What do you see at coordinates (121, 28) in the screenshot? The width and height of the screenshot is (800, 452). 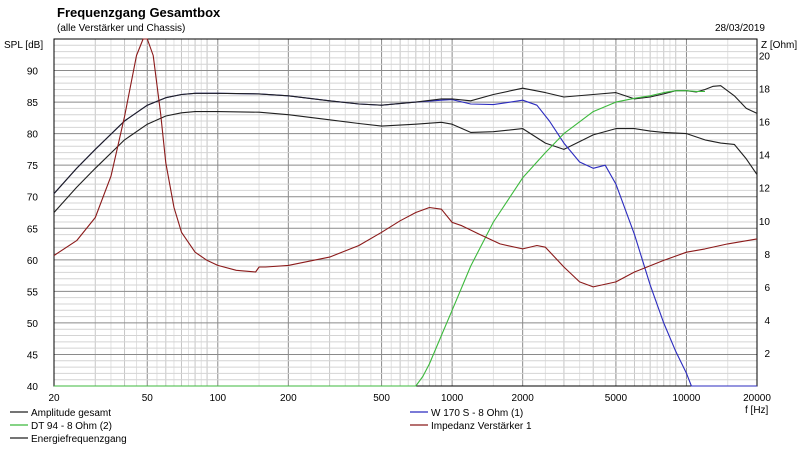 I see `chart-subtitle: (alle Verstärker und Chassis)` at bounding box center [121, 28].